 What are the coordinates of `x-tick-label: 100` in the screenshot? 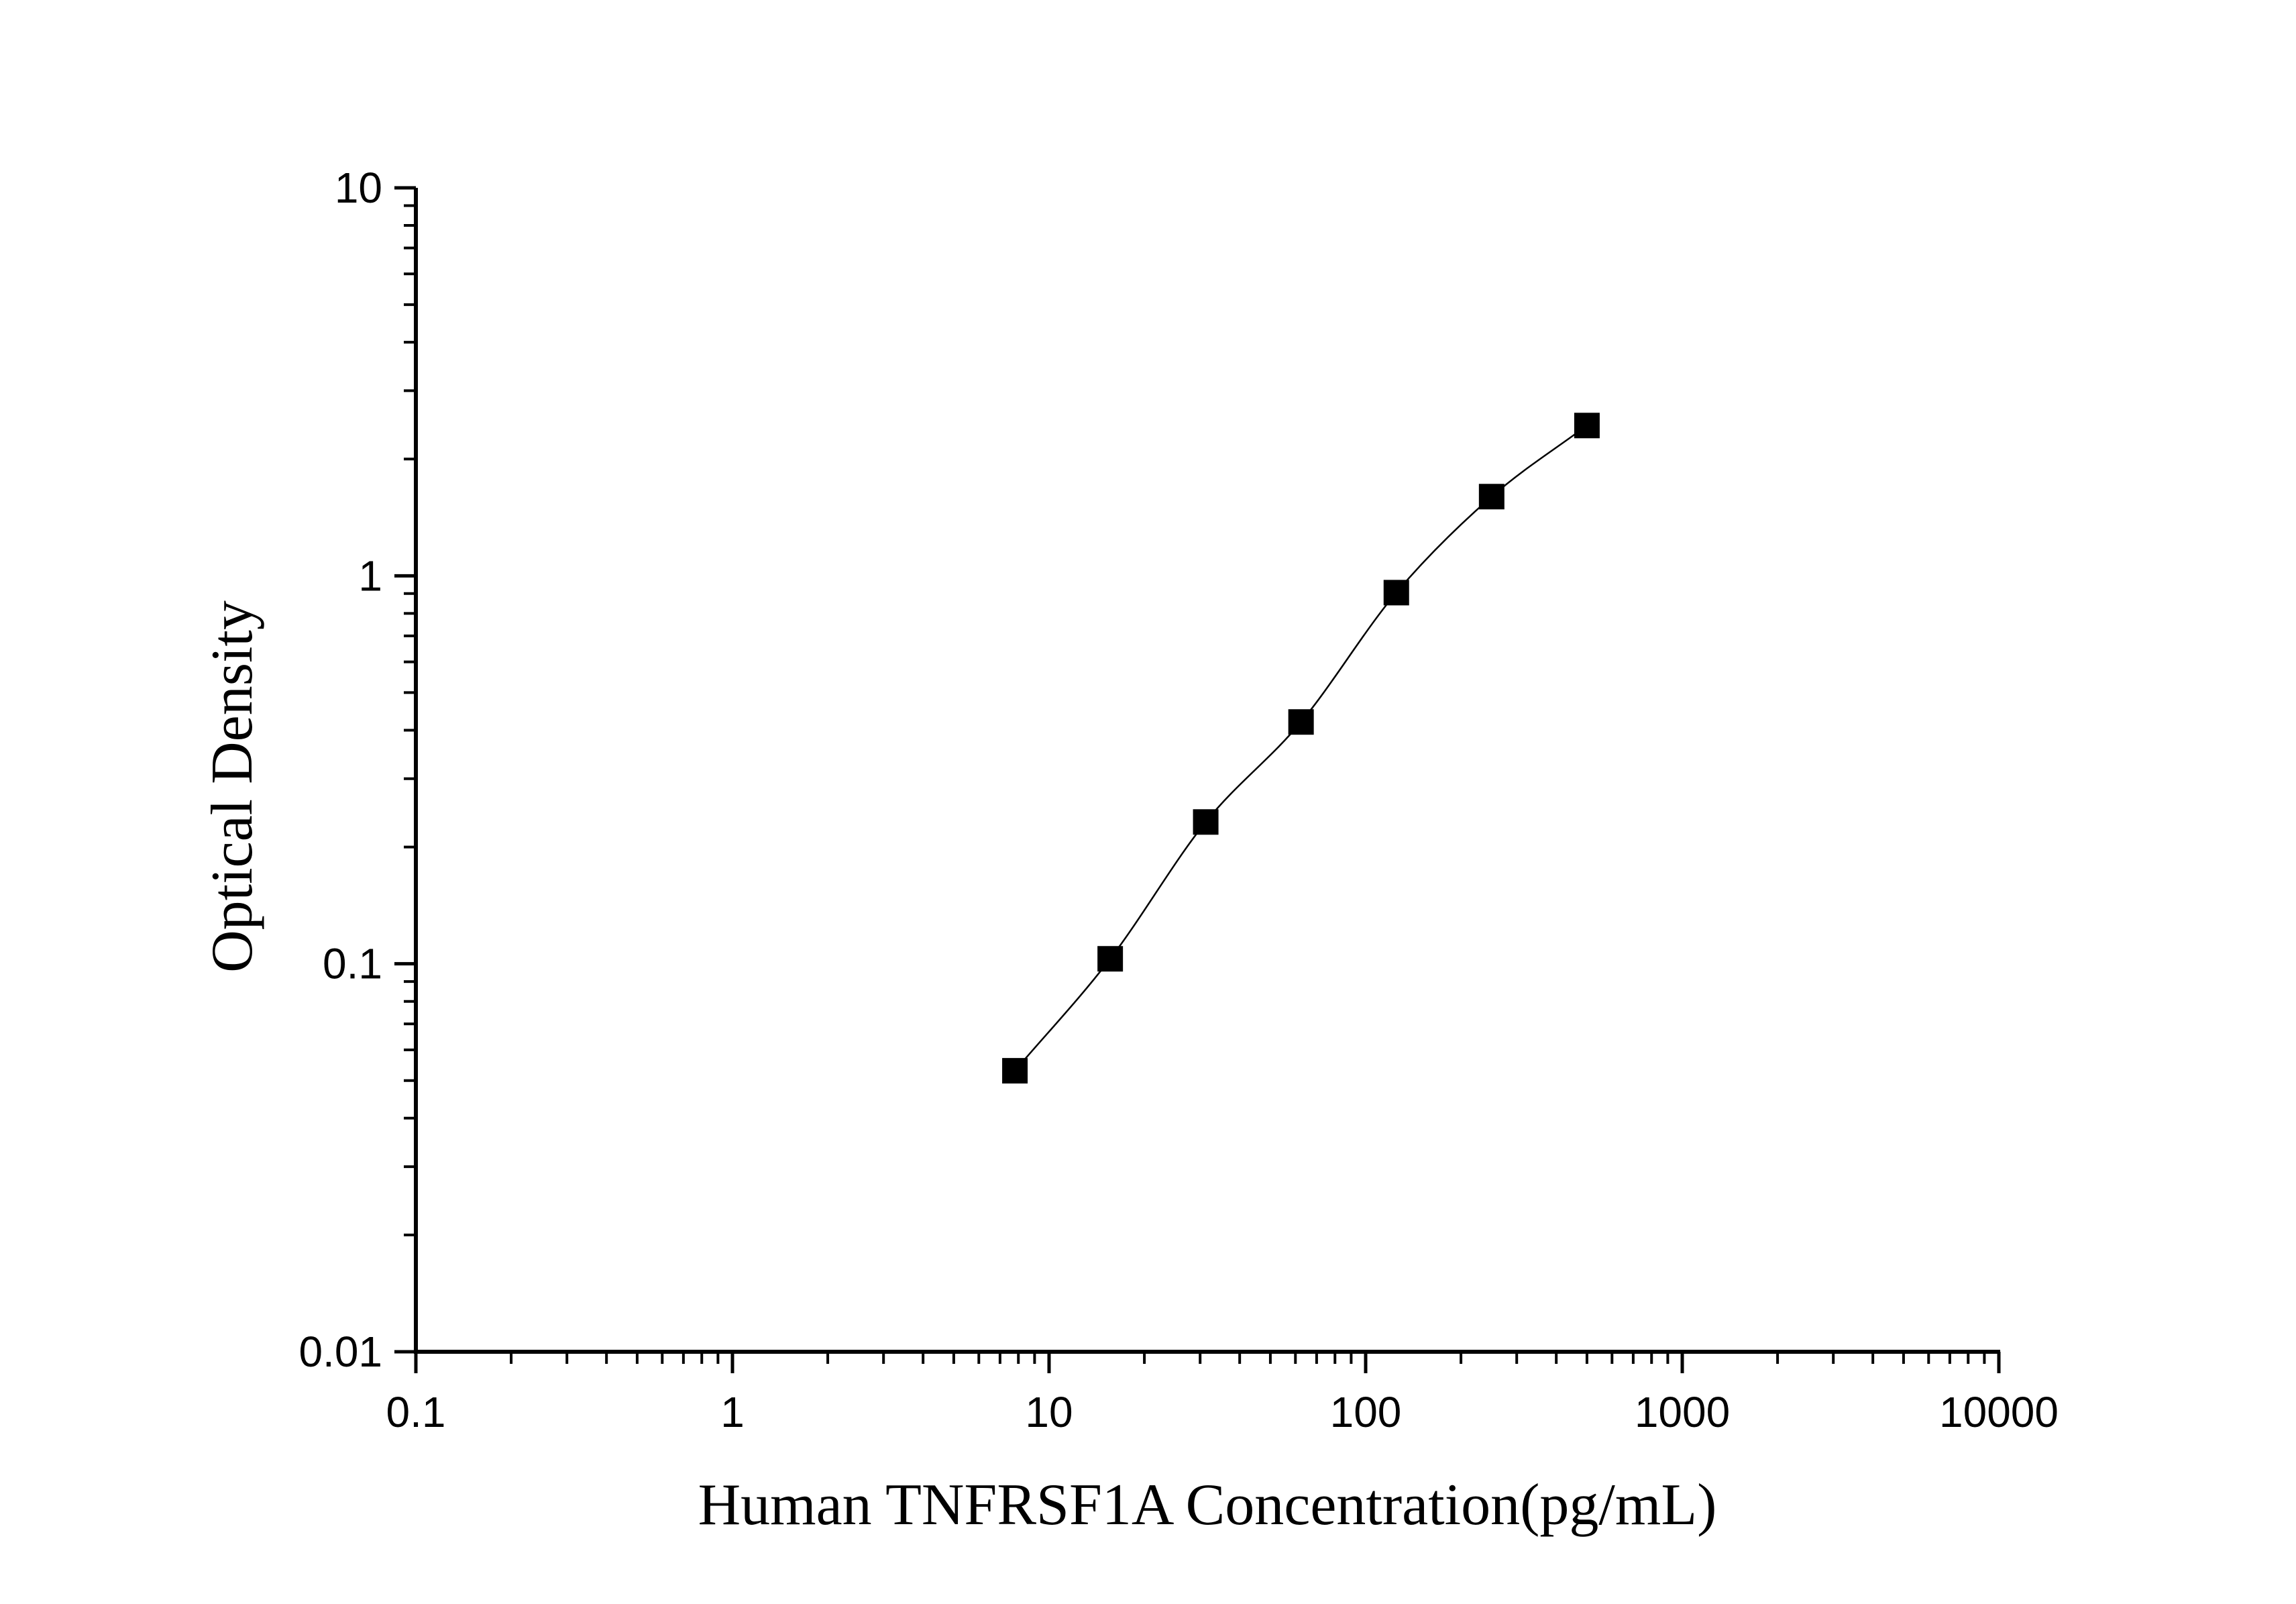 It's located at (1366, 1412).